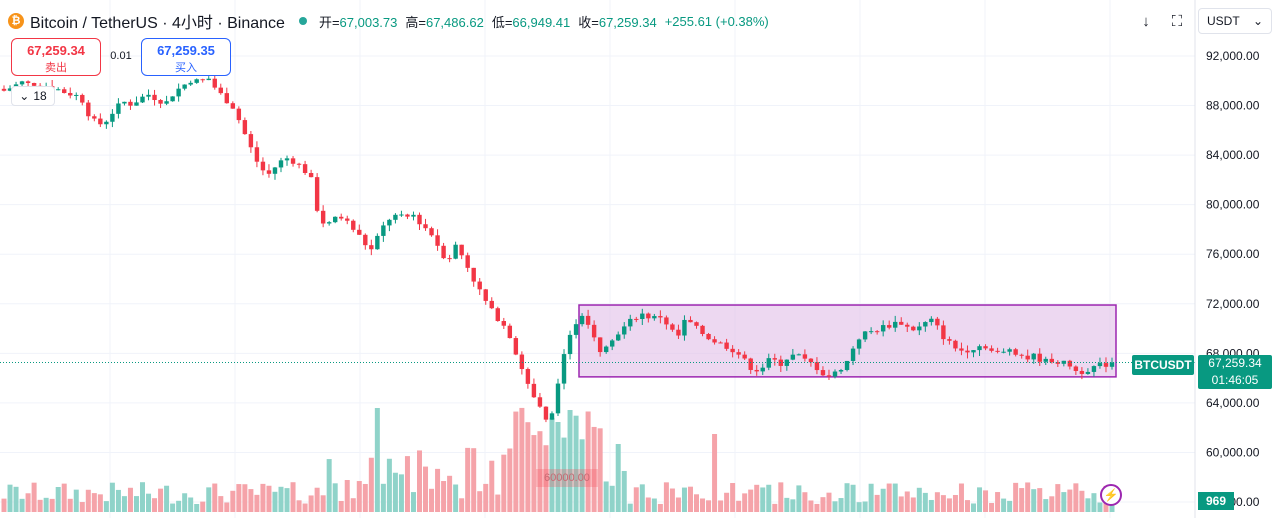 This screenshot has height=518, width=1280. What do you see at coordinates (56, 57) in the screenshot?
I see `sell-button: 67,259.34 卖出` at bounding box center [56, 57].